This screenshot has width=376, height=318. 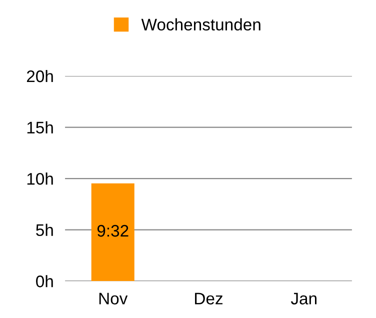 I want to click on y-tick-label: 5h, so click(x=44, y=230).